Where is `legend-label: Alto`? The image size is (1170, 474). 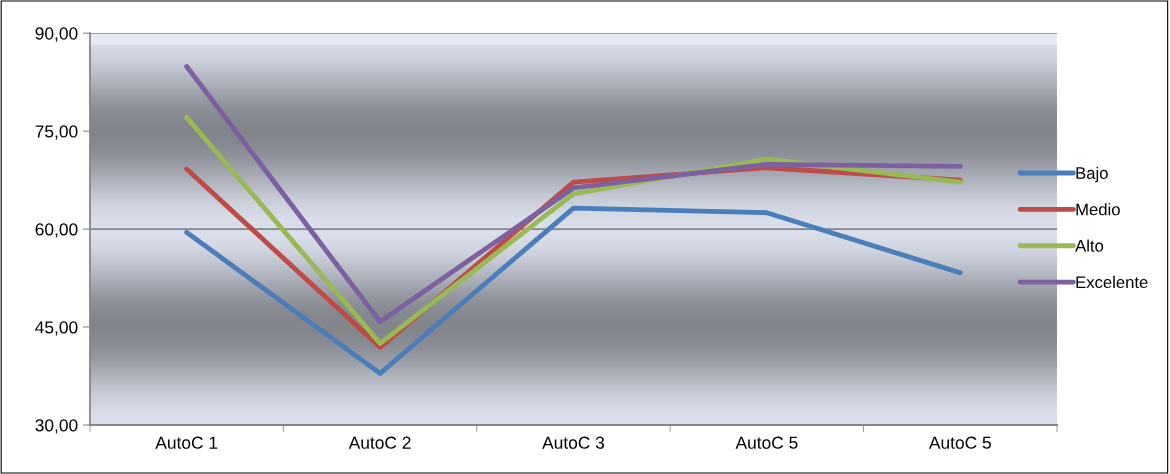
legend-label: Alto is located at coordinates (1089, 245).